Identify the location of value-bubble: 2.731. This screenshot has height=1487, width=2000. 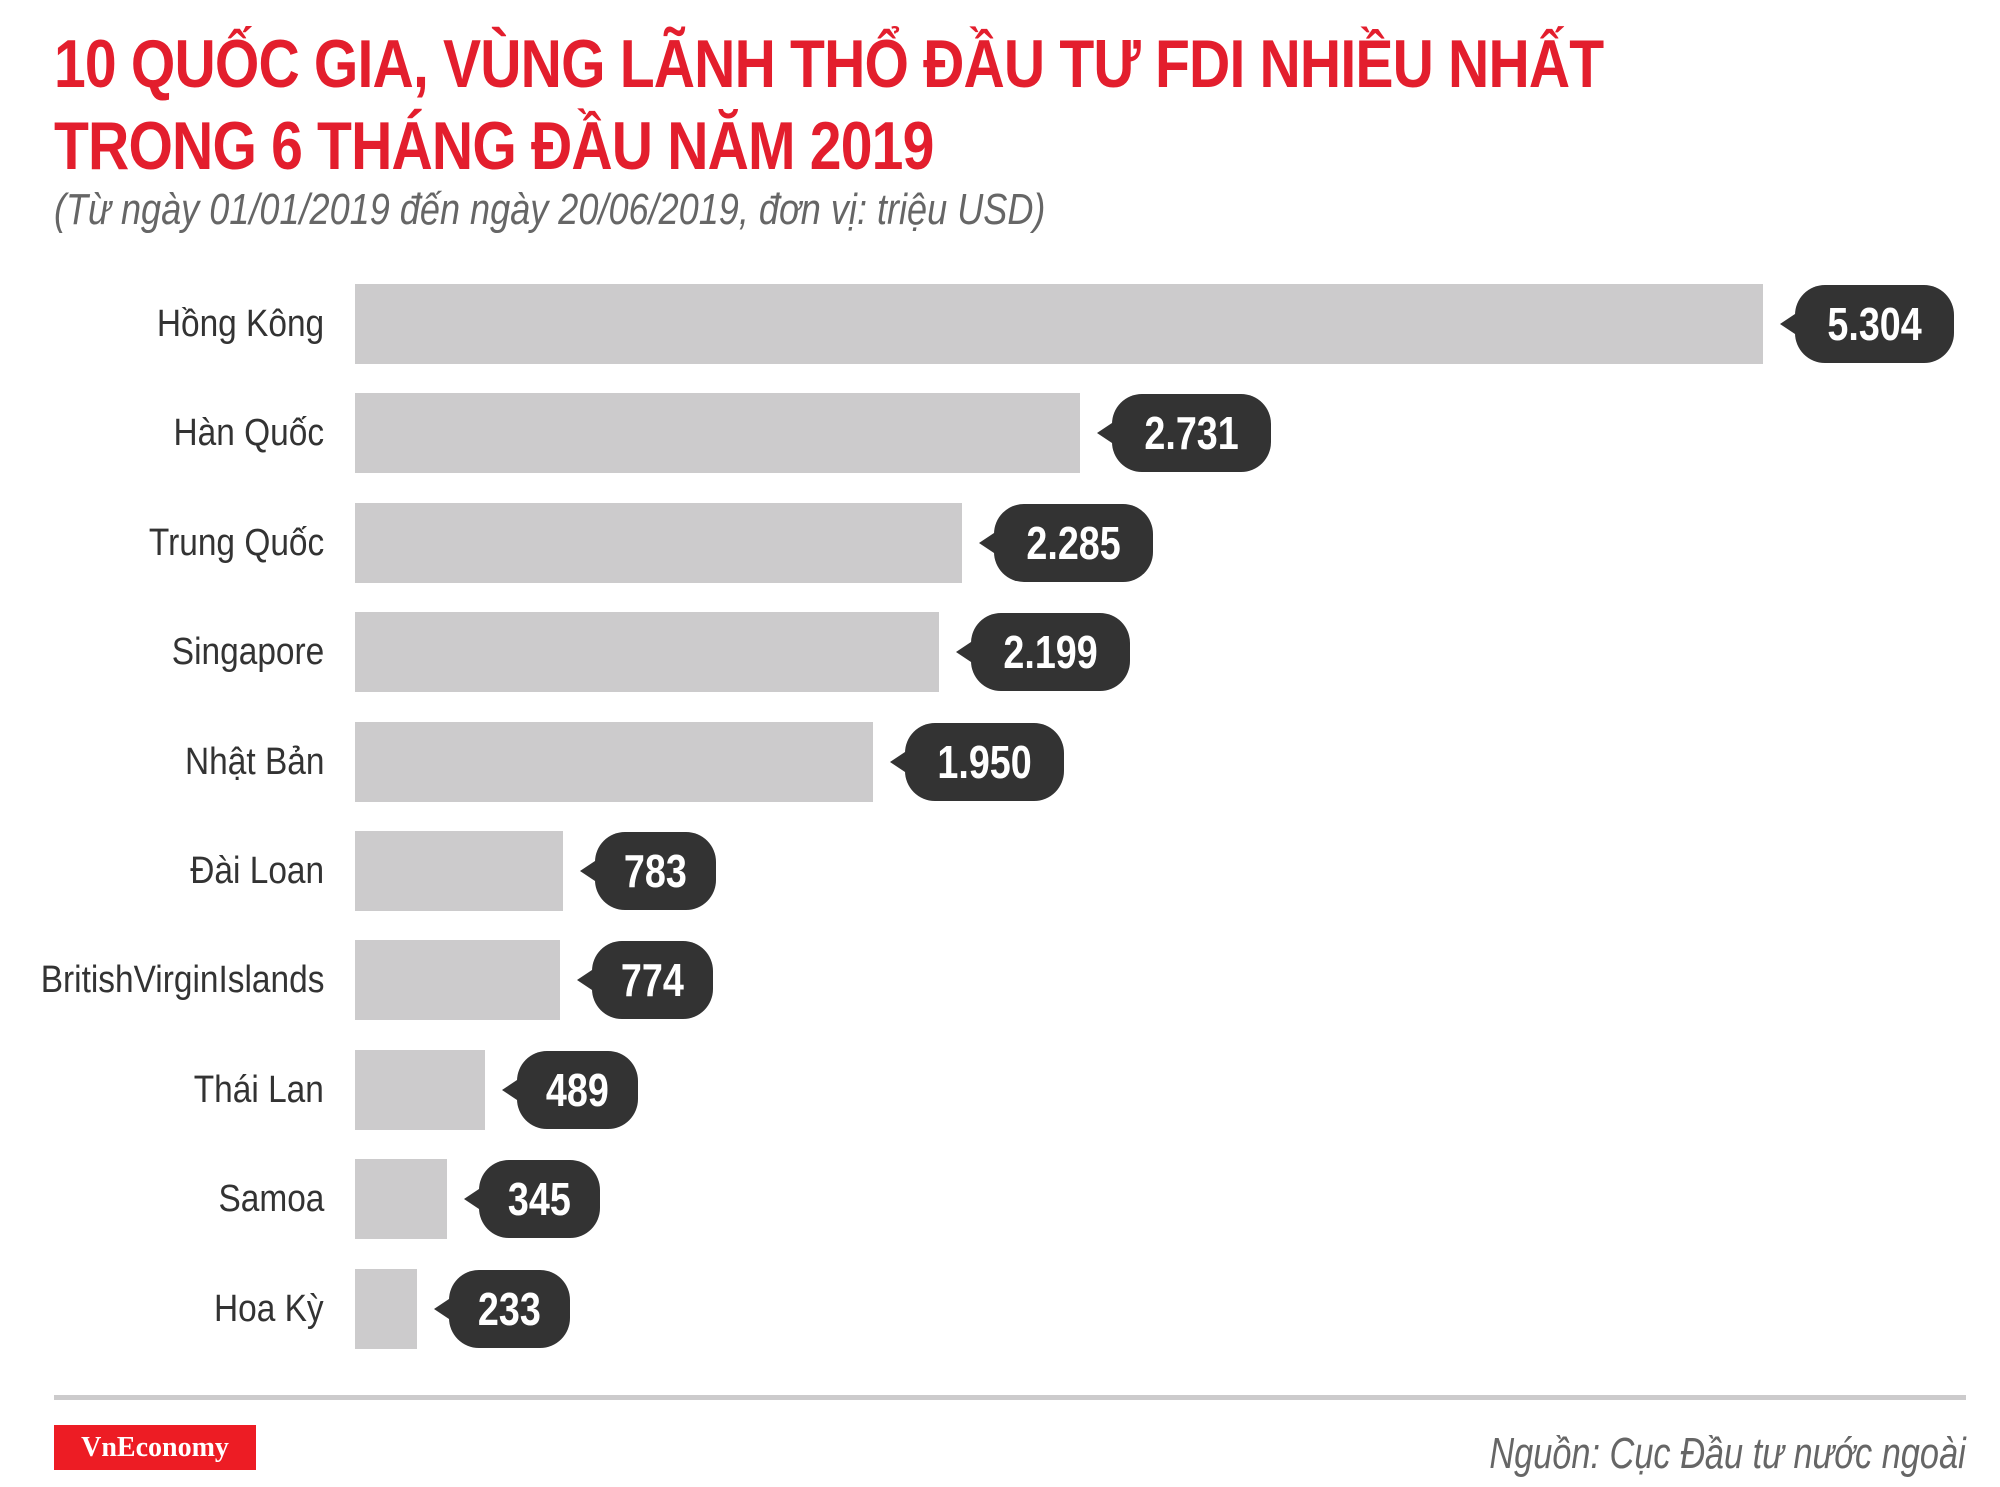
(1184, 433).